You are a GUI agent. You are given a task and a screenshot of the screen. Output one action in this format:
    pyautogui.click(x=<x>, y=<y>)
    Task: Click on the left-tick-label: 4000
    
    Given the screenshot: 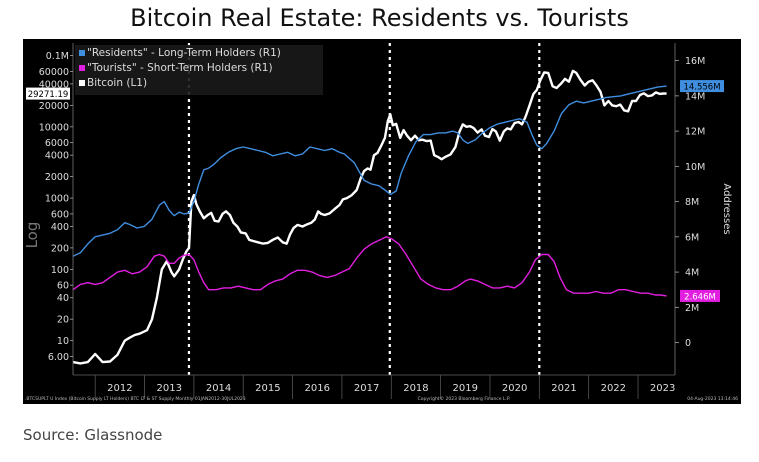 What is the action you would take?
    pyautogui.click(x=57, y=156)
    